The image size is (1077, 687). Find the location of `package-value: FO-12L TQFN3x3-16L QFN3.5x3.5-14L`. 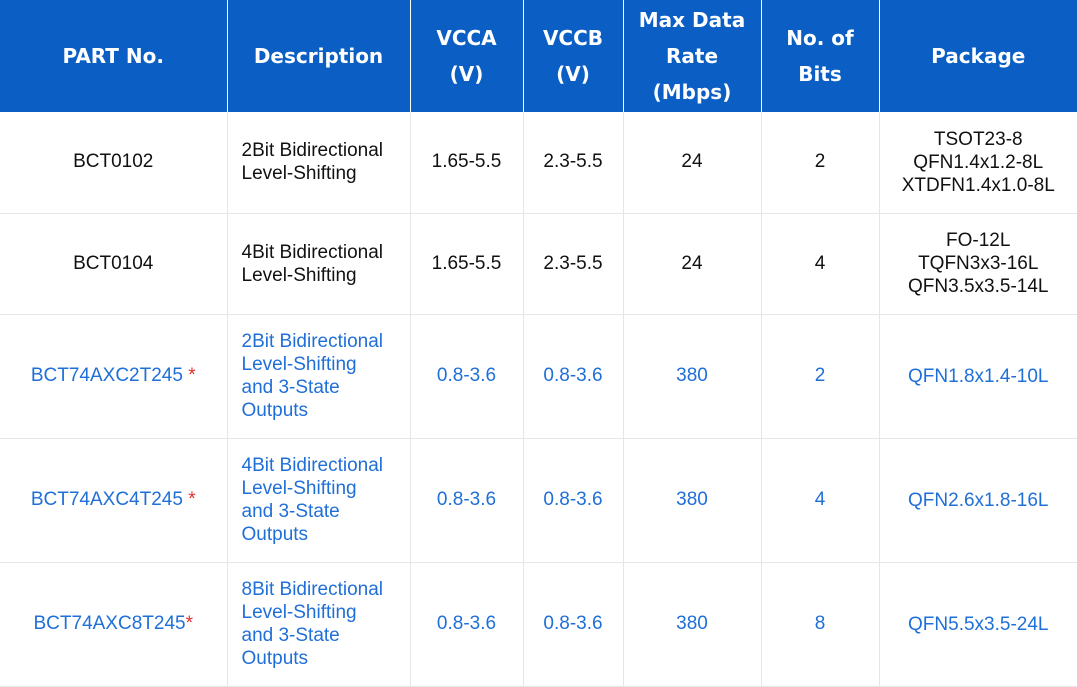

package-value: FO-12L TQFN3x3-16L QFN3.5x3.5-14L is located at coordinates (978, 264).